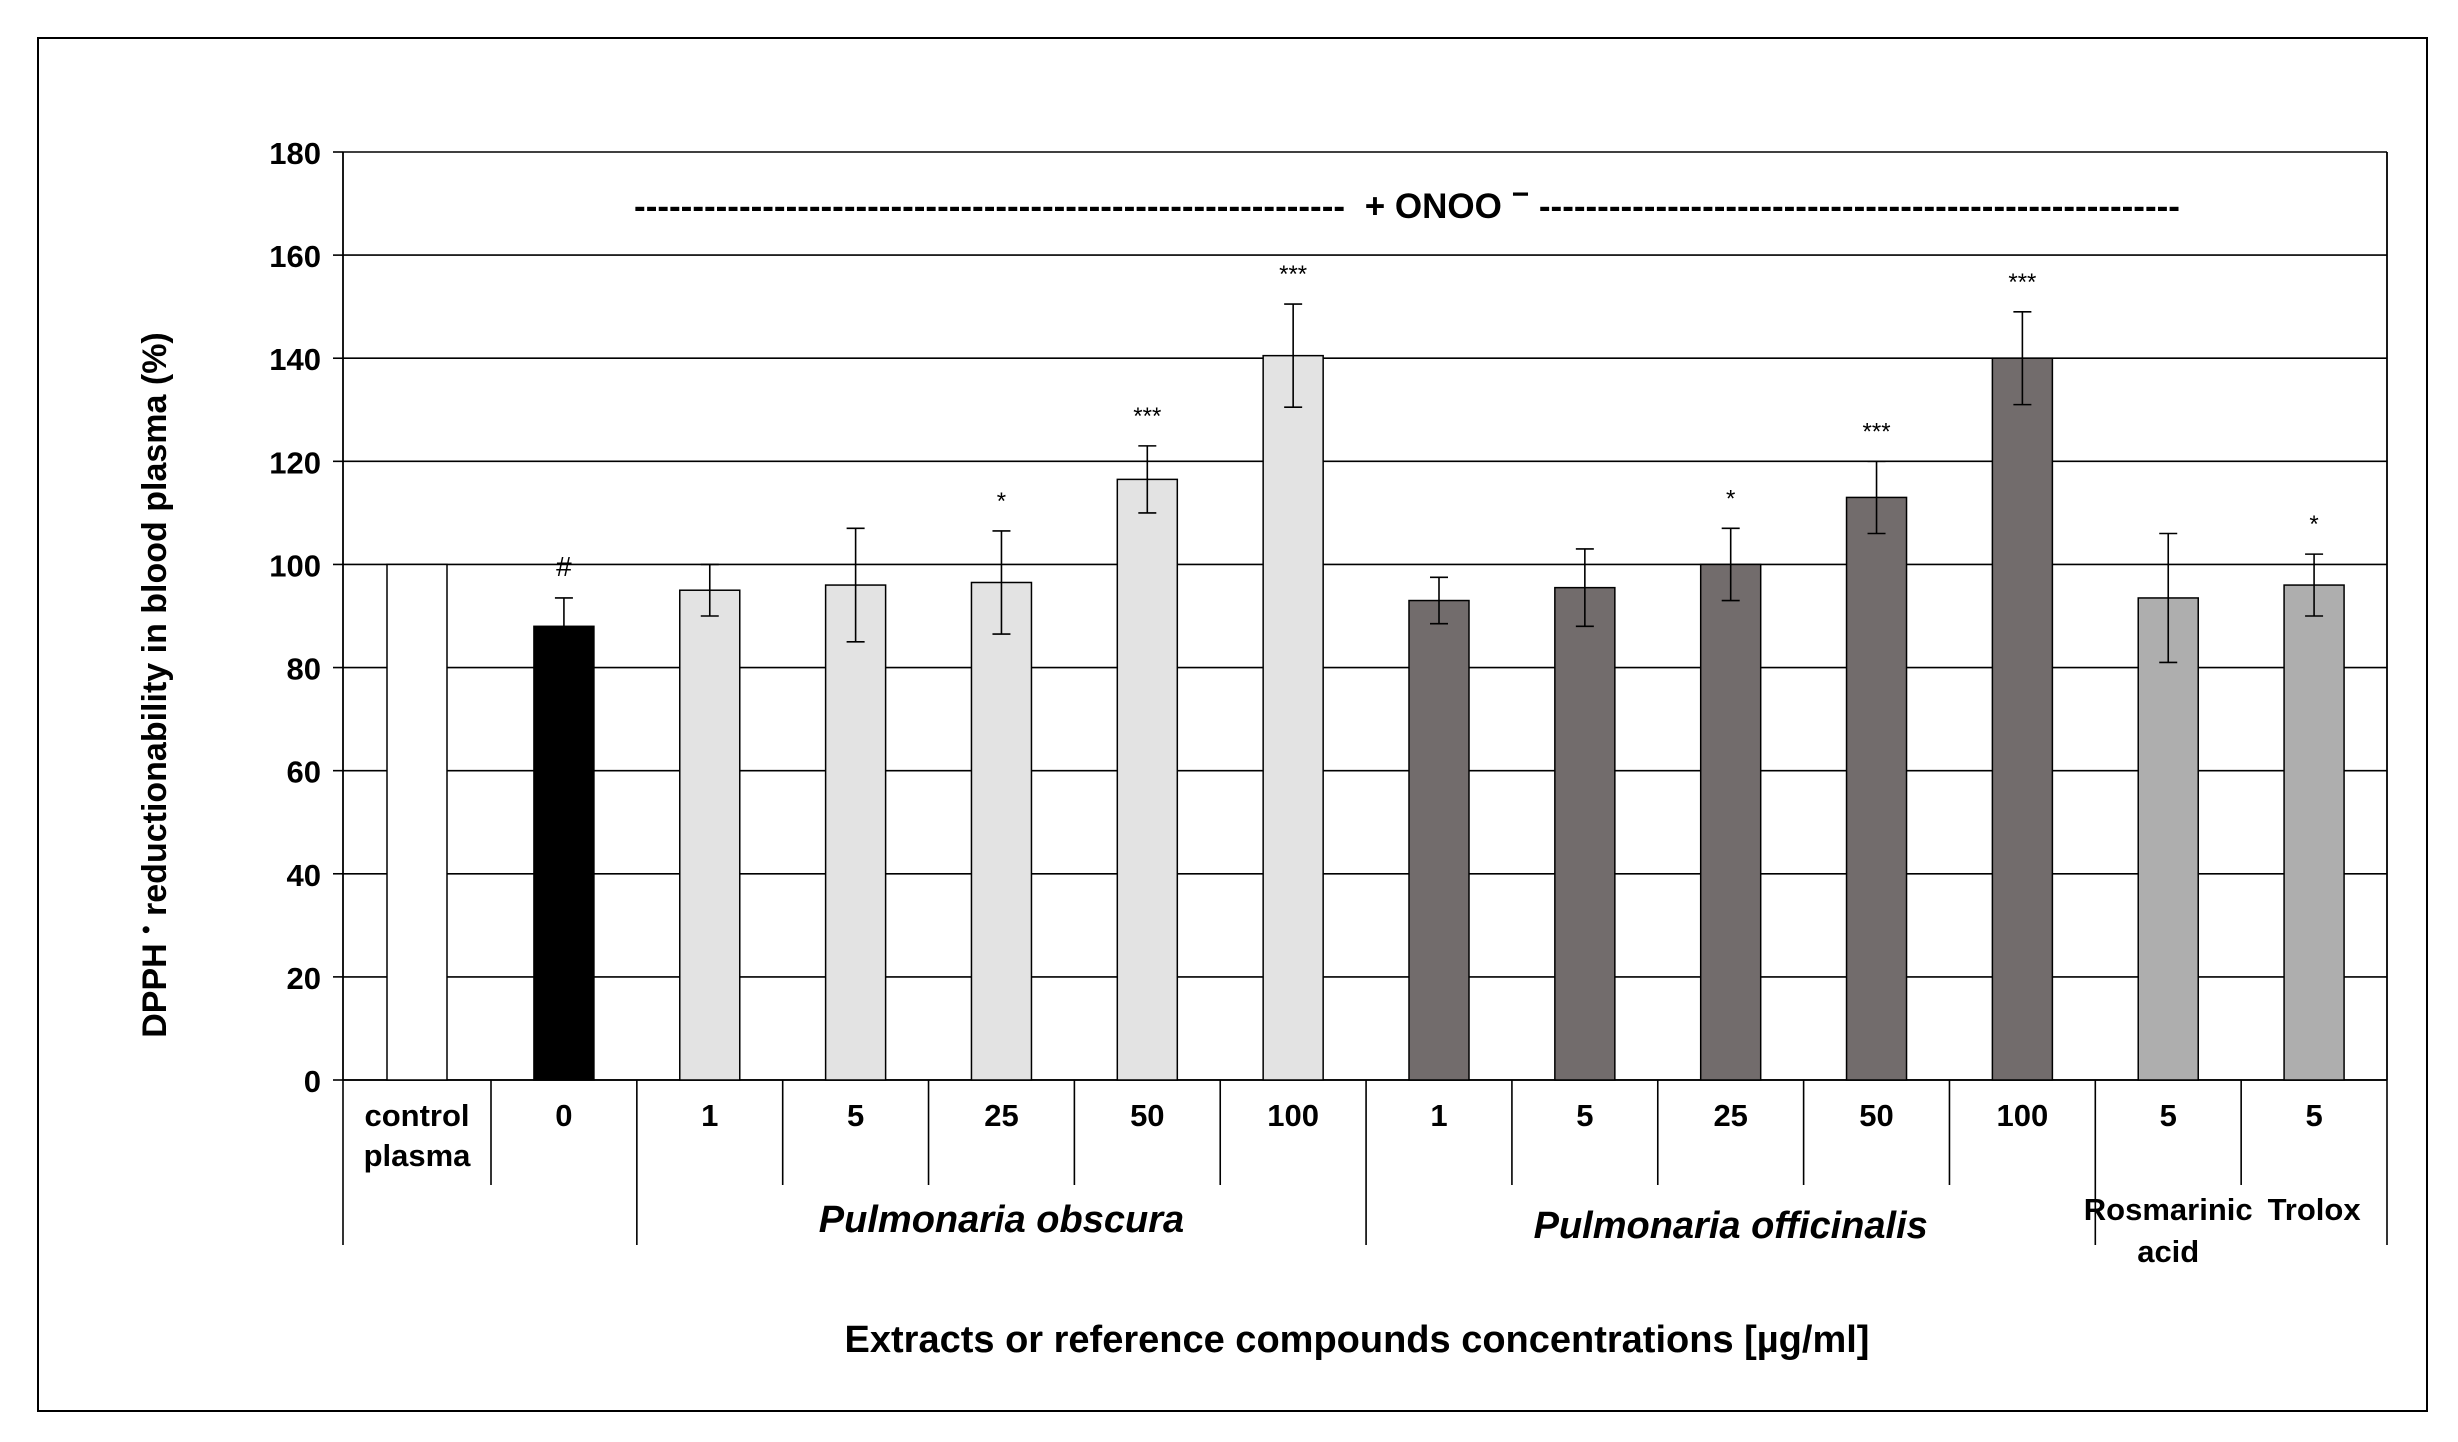 This screenshot has height=1442, width=2458. What do you see at coordinates (1001, 1220) in the screenshot?
I see `x-group-label: Pulmonaria obscura` at bounding box center [1001, 1220].